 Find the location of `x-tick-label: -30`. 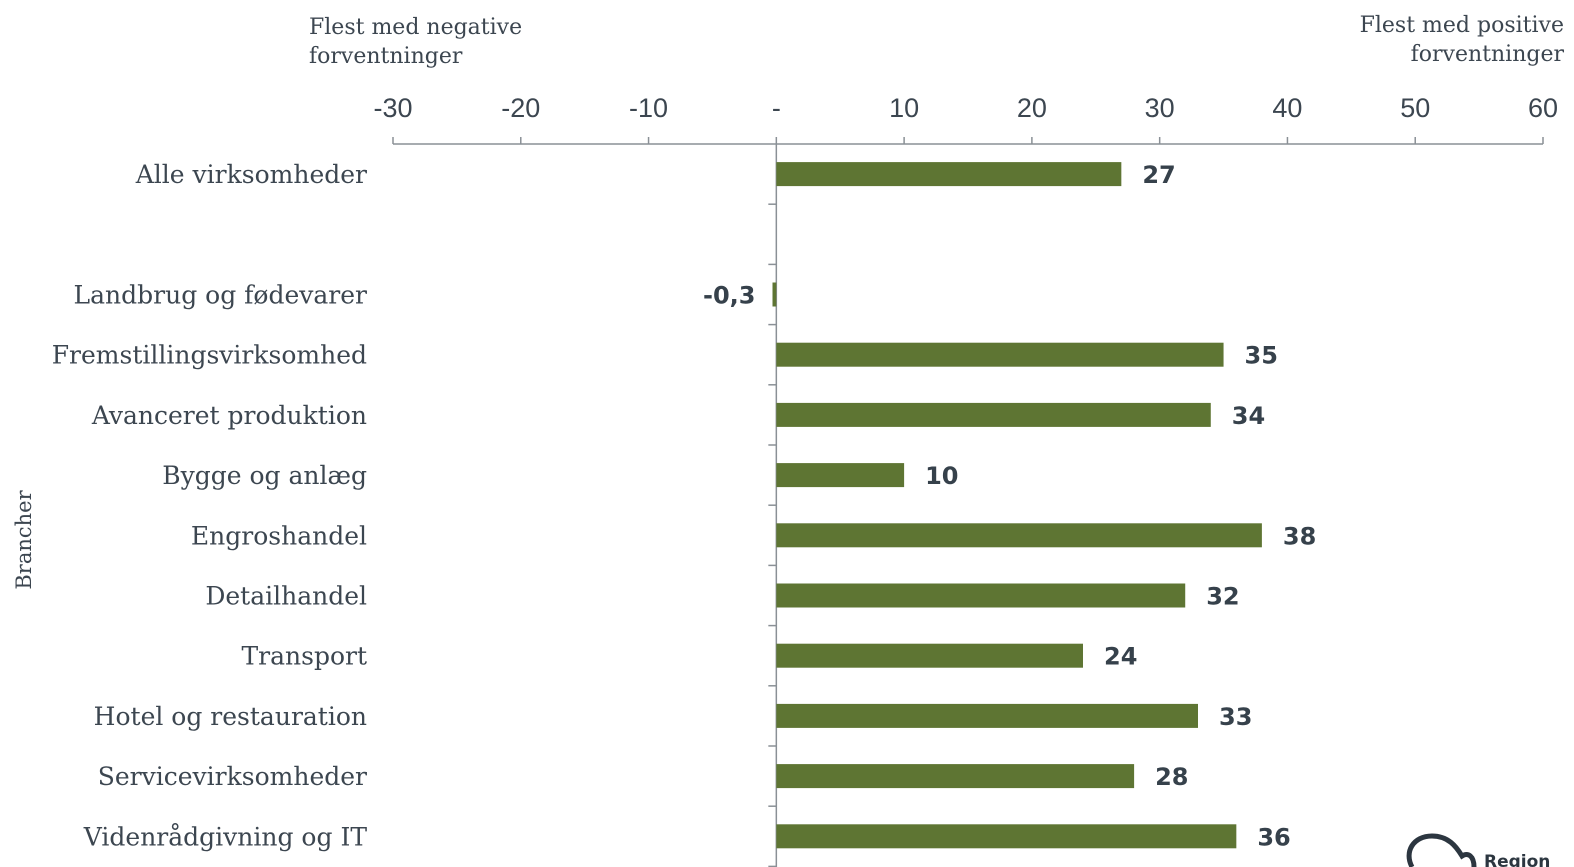

x-tick-label: -30 is located at coordinates (392, 108).